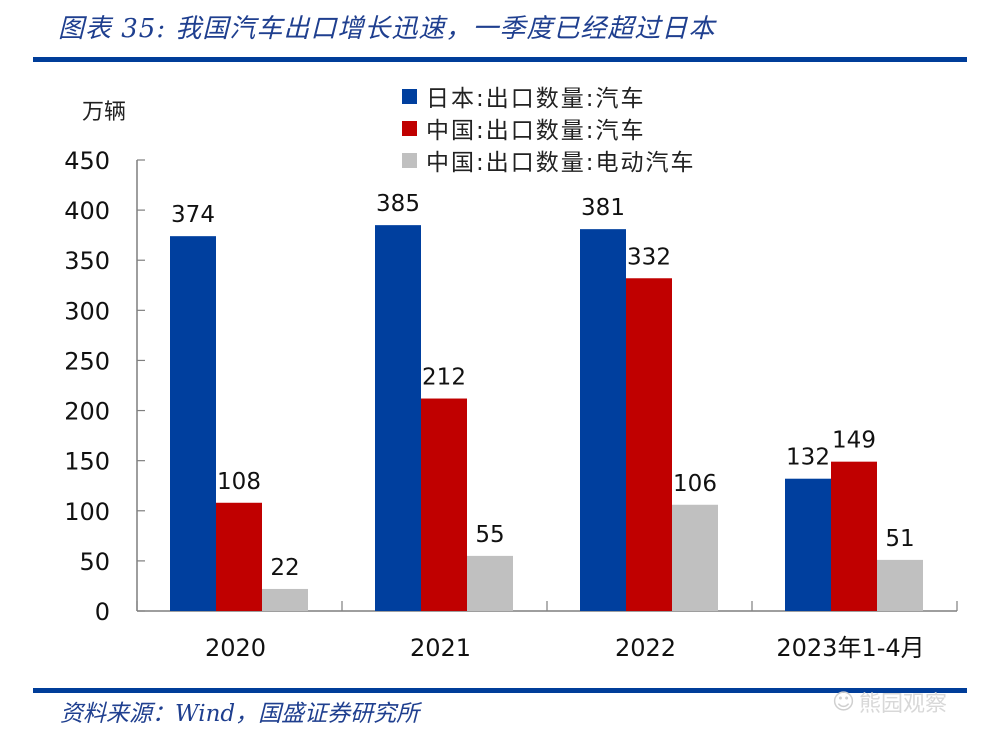 This screenshot has width=1000, height=745. I want to click on y-axis-unit-label: 万辆, so click(104, 112).